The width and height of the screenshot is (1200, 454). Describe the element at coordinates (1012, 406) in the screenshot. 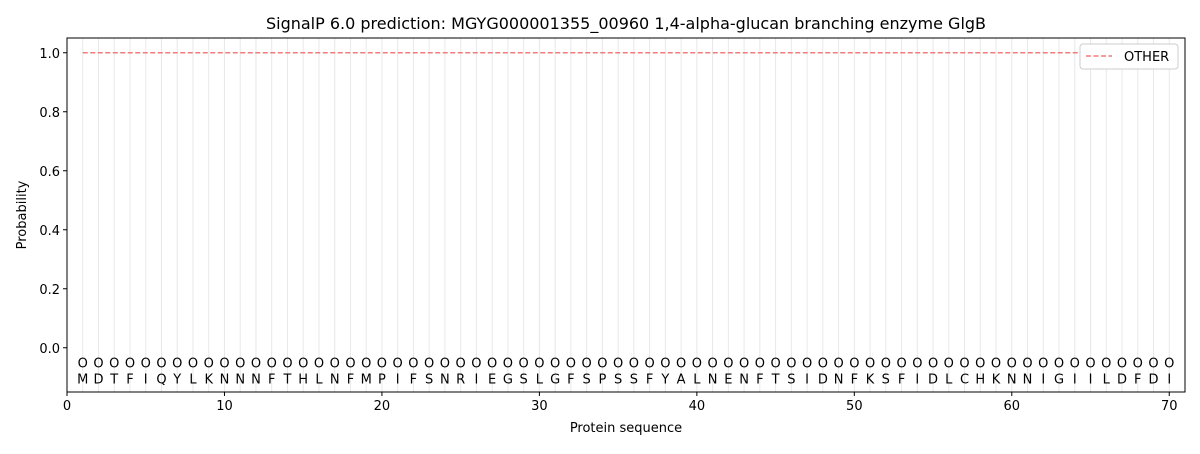

I see `x-tick-label: 60` at that location.